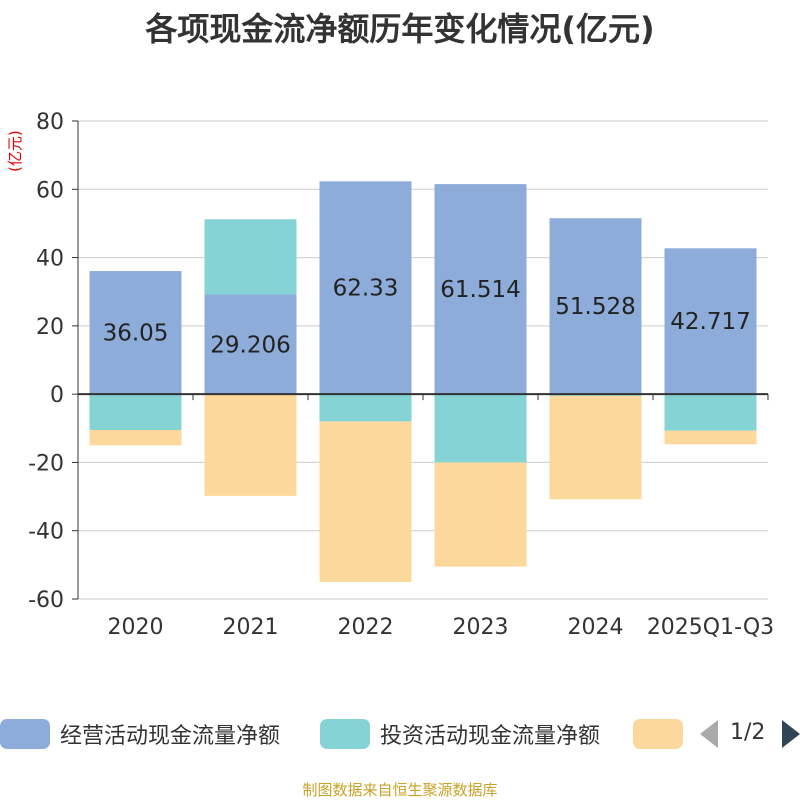 The height and width of the screenshot is (800, 800). I want to click on legend-item-investing: 投资活动现金流量净额, so click(460, 734).